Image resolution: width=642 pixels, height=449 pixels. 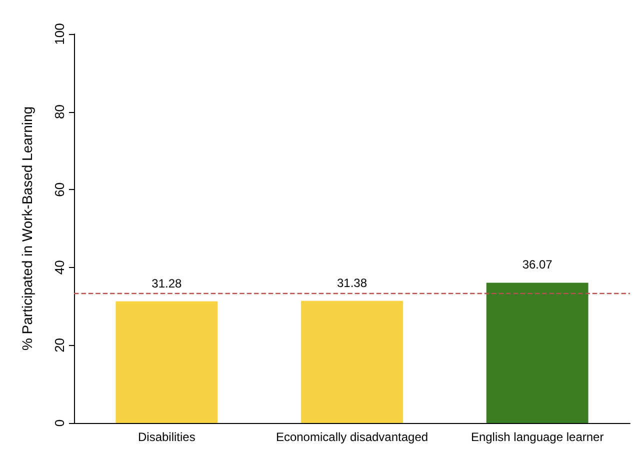 What do you see at coordinates (59, 423) in the screenshot?
I see `y-tick-label: 0` at bounding box center [59, 423].